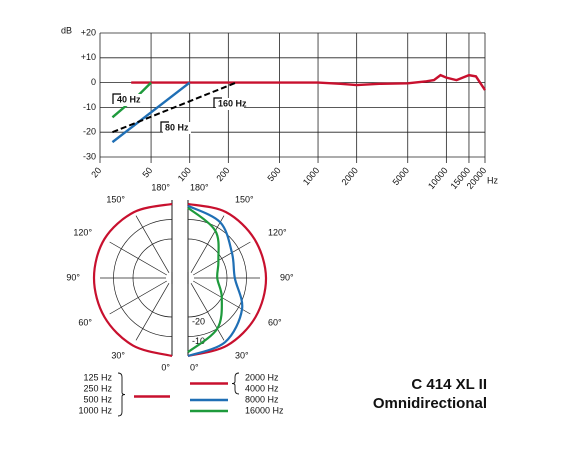 The height and width of the screenshot is (456, 575). What do you see at coordinates (264, 410) in the screenshot?
I see `legend-label: 16000 Hz` at bounding box center [264, 410].